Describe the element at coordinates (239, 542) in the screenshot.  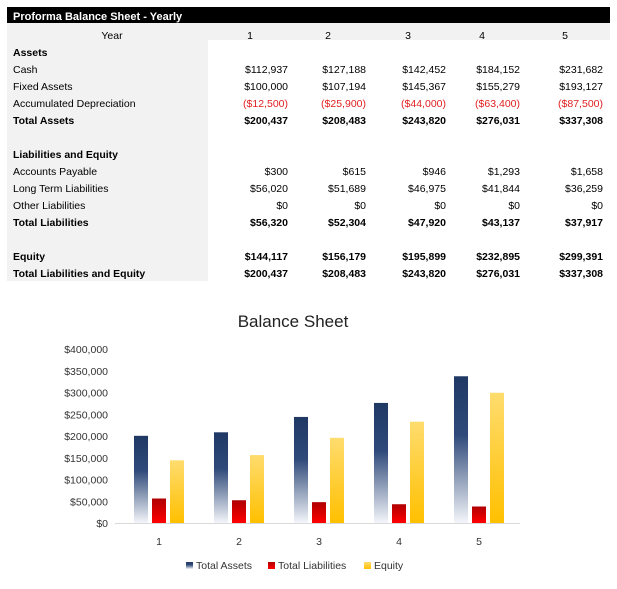
I see `x-tick-label: 2` at that location.